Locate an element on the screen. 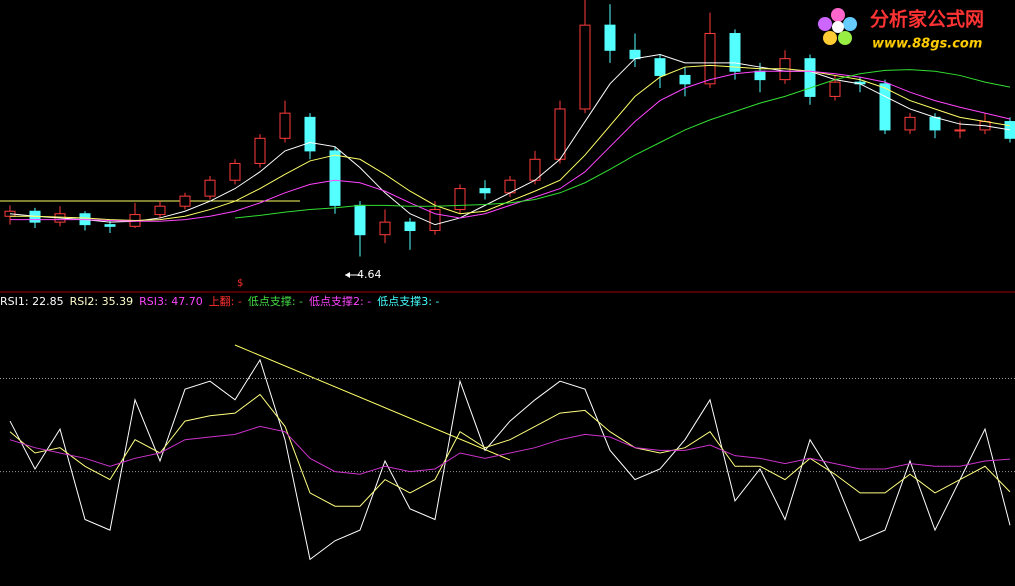 The height and width of the screenshot is (586, 1015). watermark-title: 分析家公式网 is located at coordinates (927, 19).